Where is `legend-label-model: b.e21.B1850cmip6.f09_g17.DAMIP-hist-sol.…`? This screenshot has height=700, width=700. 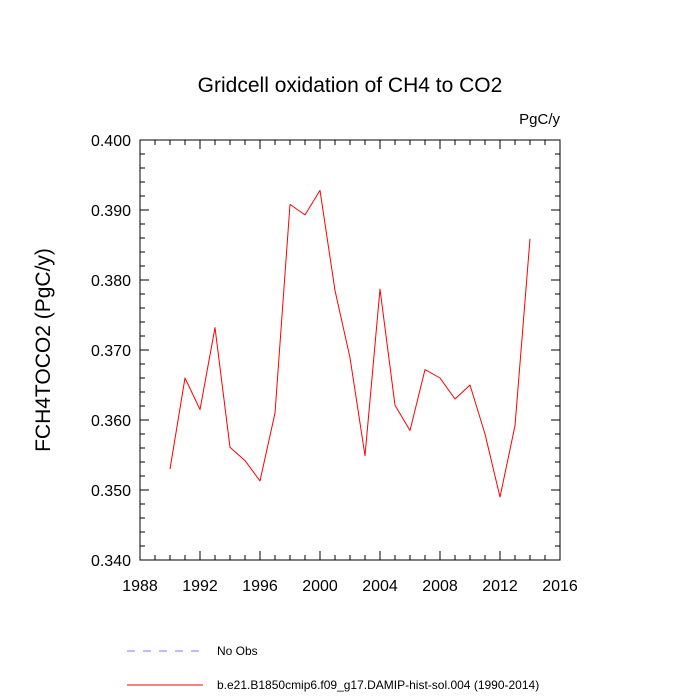
legend-label-model: b.e21.B1850cmip6.f09_g17.DAMIP-hist-sol.… is located at coordinates (378, 685).